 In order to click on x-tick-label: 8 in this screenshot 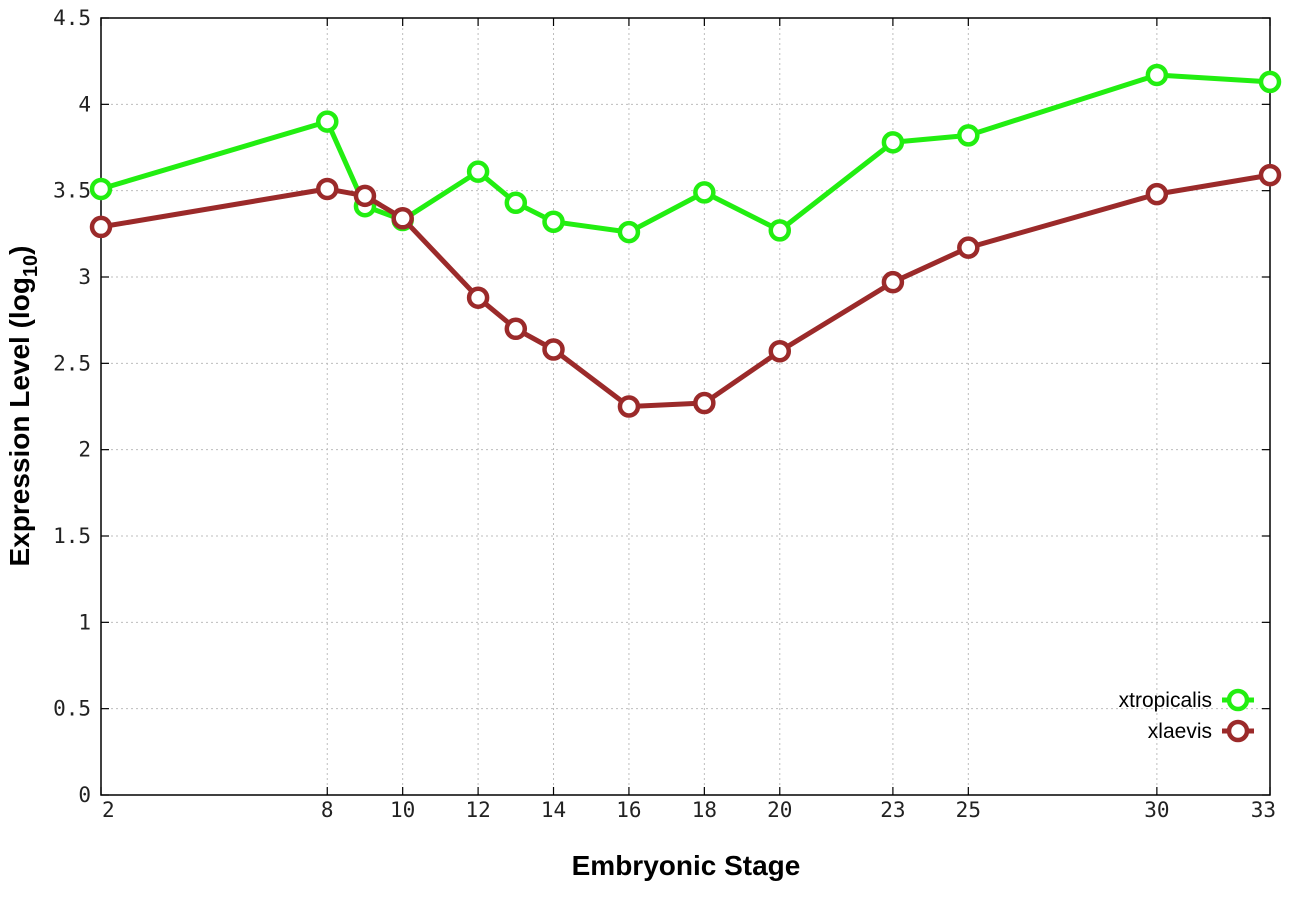, I will do `click(327, 810)`.